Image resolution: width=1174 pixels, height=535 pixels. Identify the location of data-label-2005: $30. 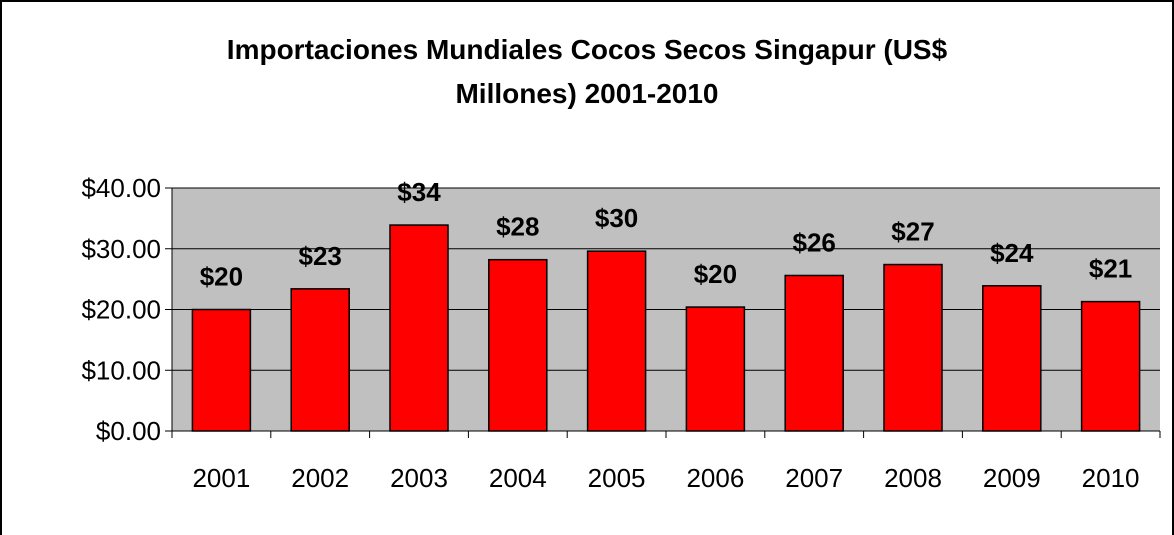
(616, 218).